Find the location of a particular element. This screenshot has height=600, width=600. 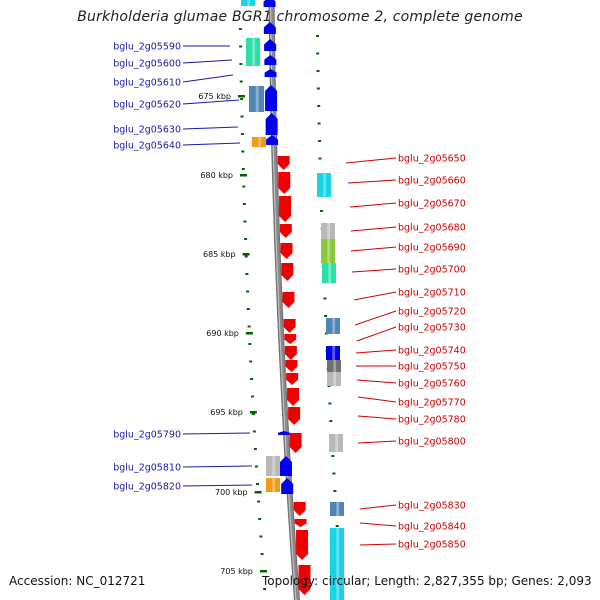

right-gene-label: bglu_2g05850 is located at coordinates (432, 545).